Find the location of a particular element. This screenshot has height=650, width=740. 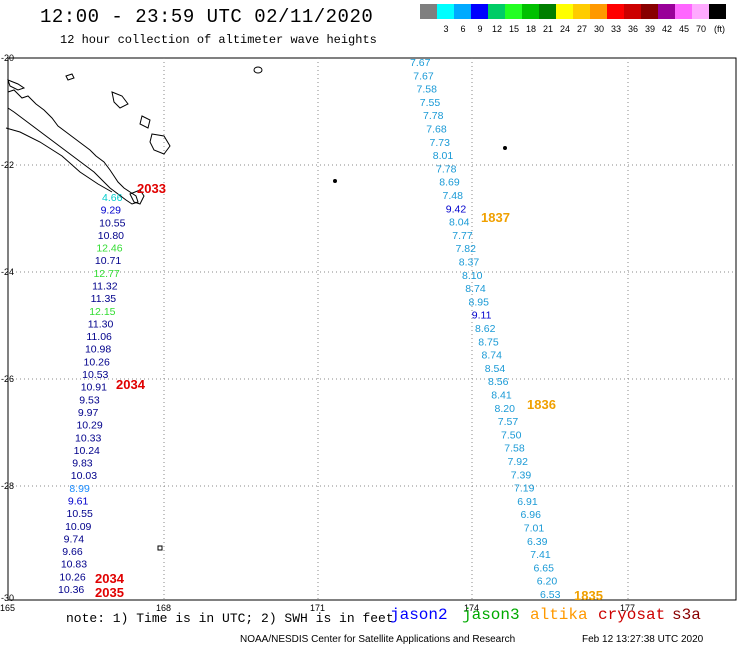

swh-value: 9.74 is located at coordinates (74, 539).